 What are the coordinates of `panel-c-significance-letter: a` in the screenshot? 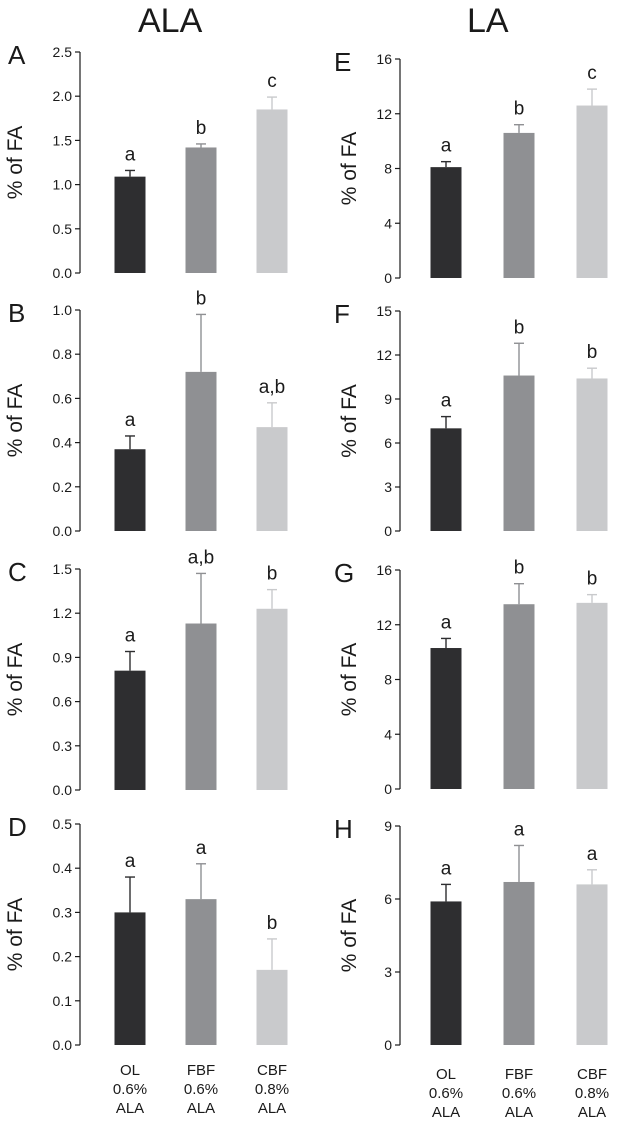 It's located at (130, 636).